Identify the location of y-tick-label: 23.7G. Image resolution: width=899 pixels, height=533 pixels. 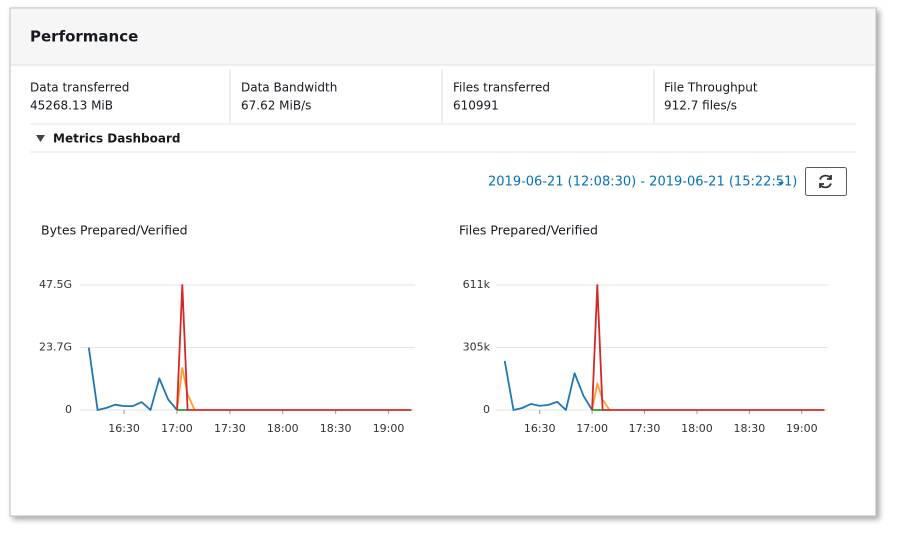
(55, 347).